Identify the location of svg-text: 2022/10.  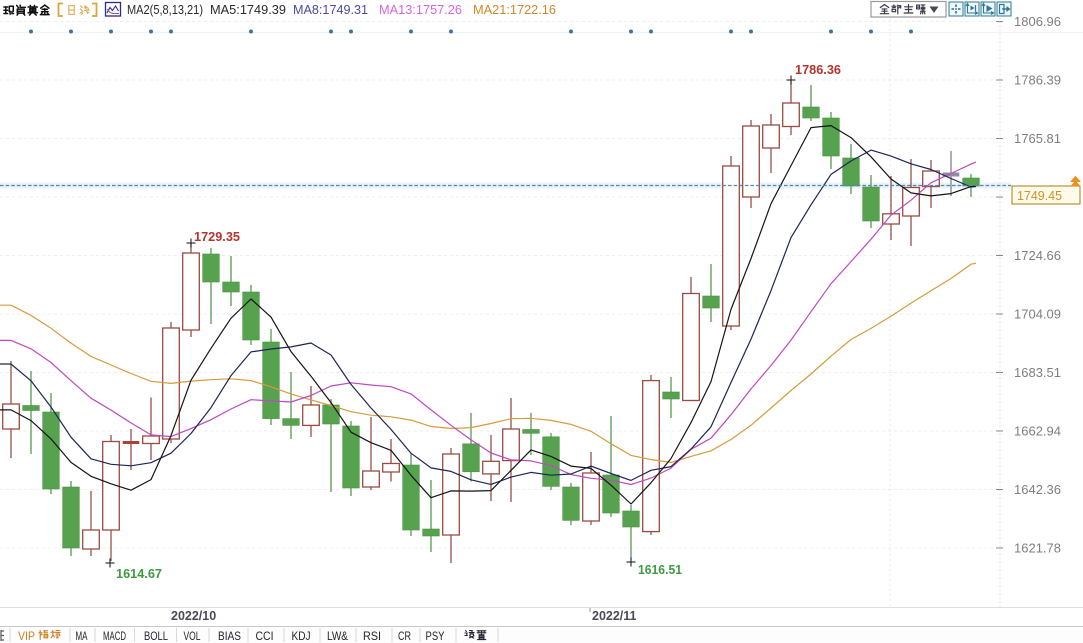
(193, 616).